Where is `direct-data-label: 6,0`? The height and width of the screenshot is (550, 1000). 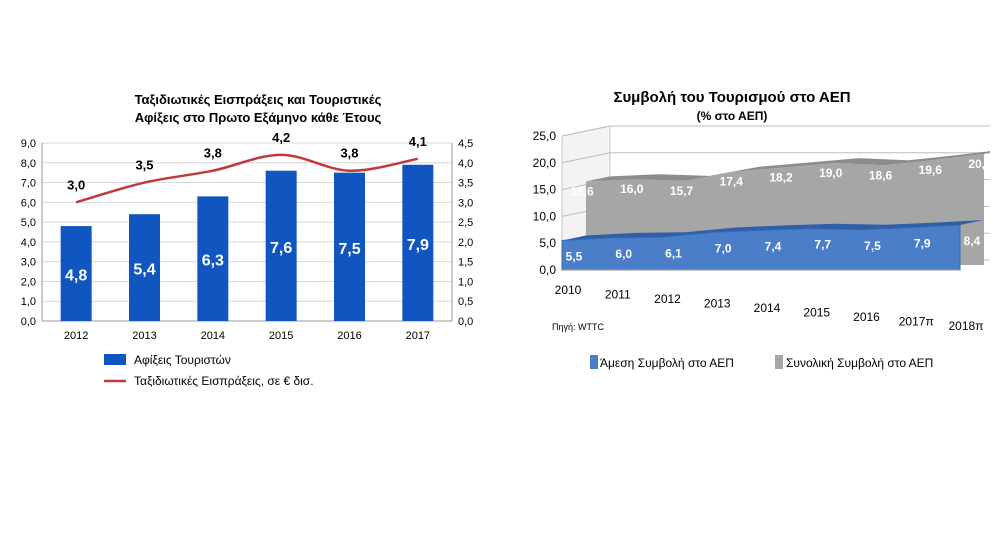
direct-data-label: 6,0 is located at coordinates (623, 254).